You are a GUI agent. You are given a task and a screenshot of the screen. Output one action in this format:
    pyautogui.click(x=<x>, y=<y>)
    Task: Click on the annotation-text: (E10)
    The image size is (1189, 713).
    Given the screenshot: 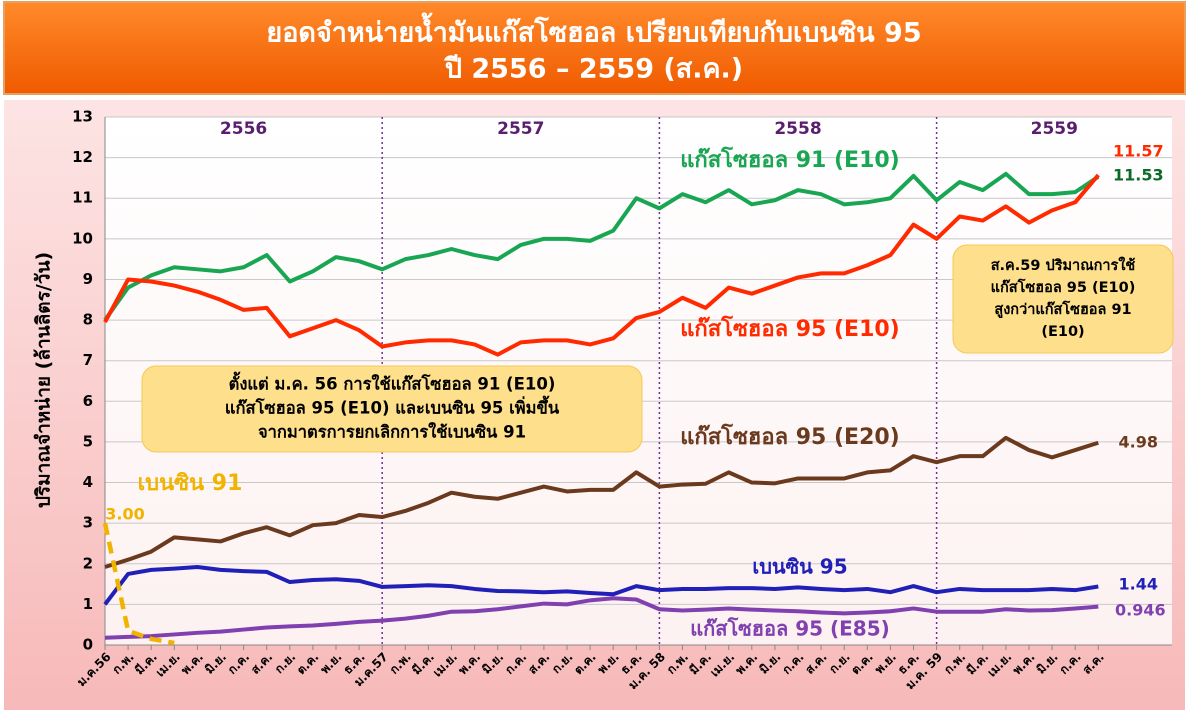 What is the action you would take?
    pyautogui.click(x=1062, y=332)
    